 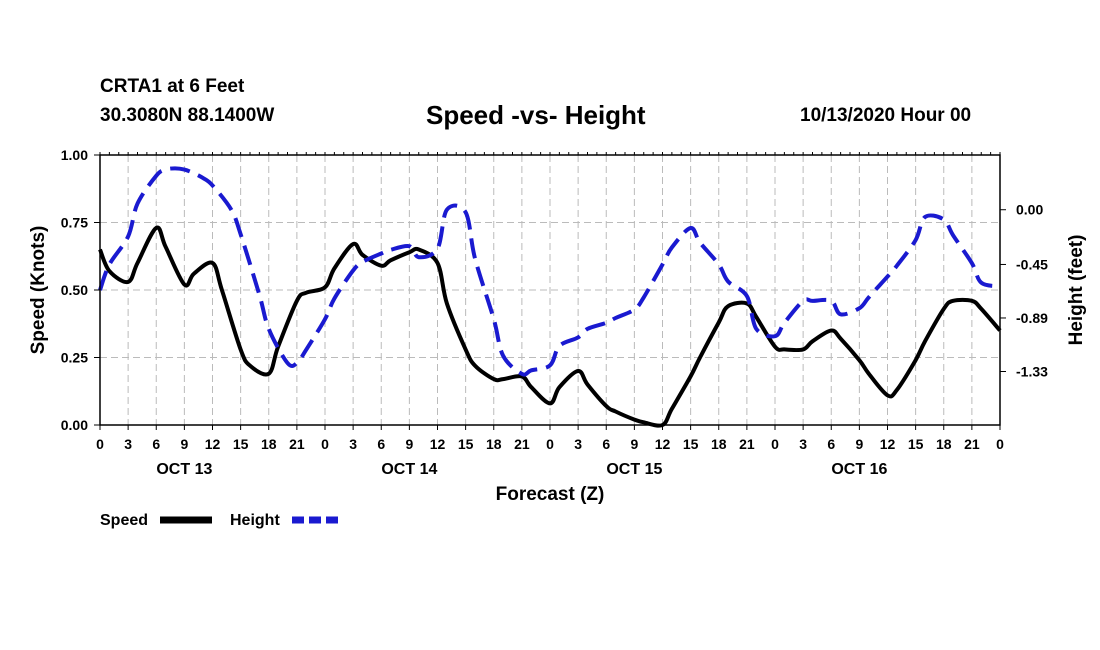 I want to click on y2-tick-label: -0.89, so click(x=1032, y=318).